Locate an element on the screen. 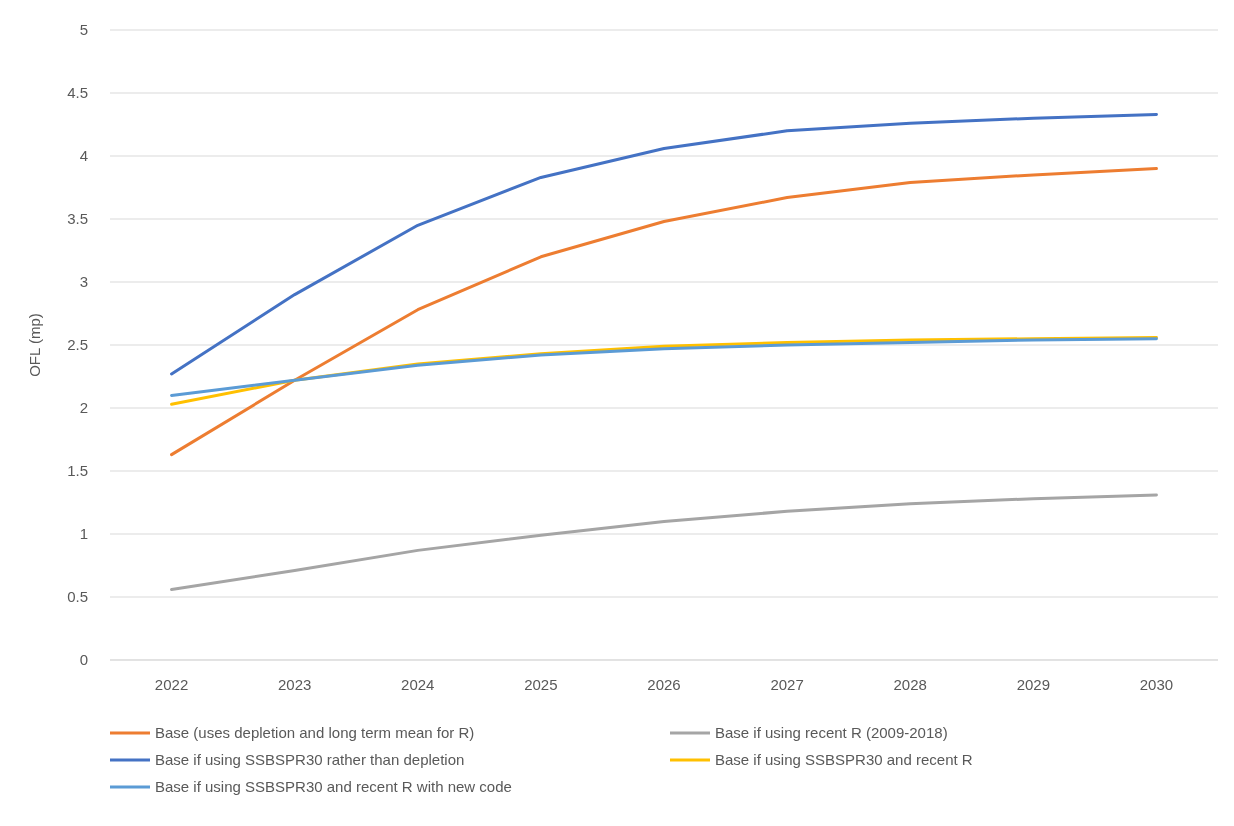 The image size is (1234, 826). y-tick-label: 3.5 is located at coordinates (77, 219).